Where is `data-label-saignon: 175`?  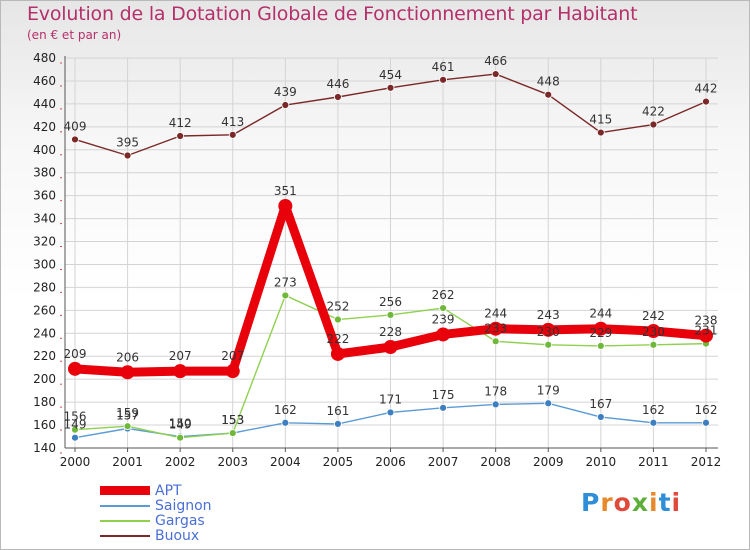 data-label-saignon: 175 is located at coordinates (443, 395).